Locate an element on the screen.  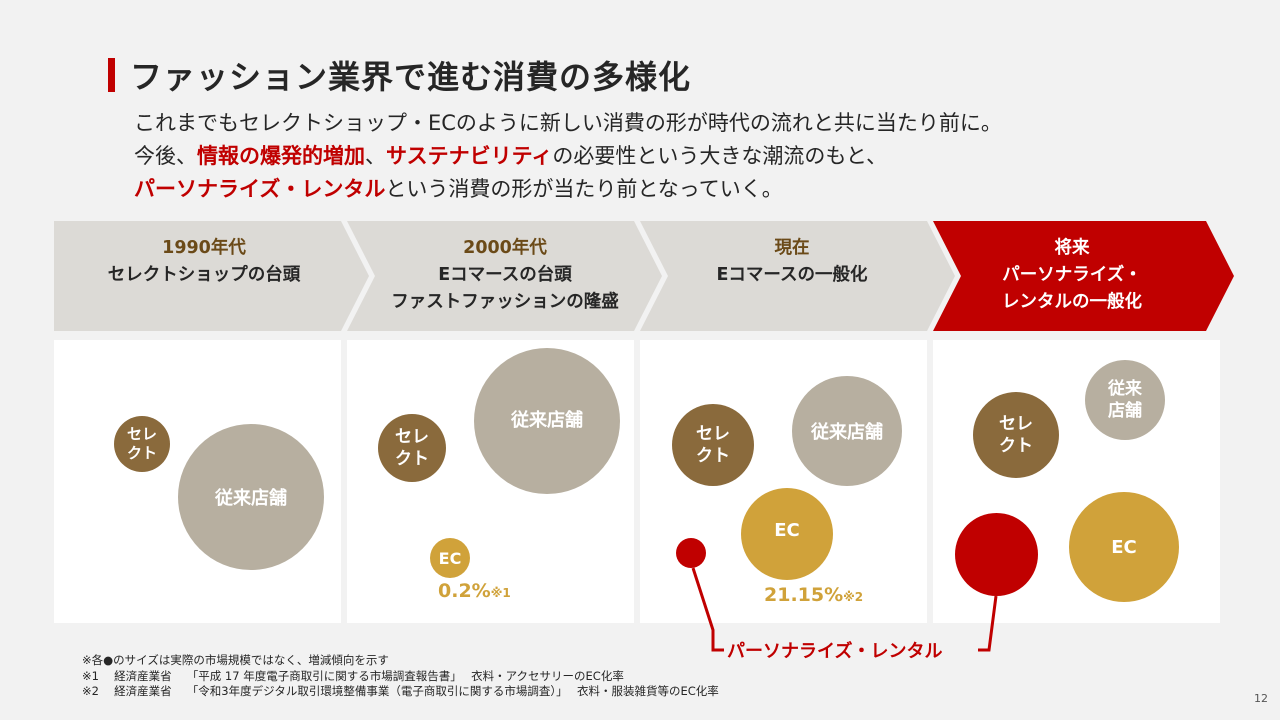
era-label-present: 現在 Eコマースの一般化 is located at coordinates (792, 262).